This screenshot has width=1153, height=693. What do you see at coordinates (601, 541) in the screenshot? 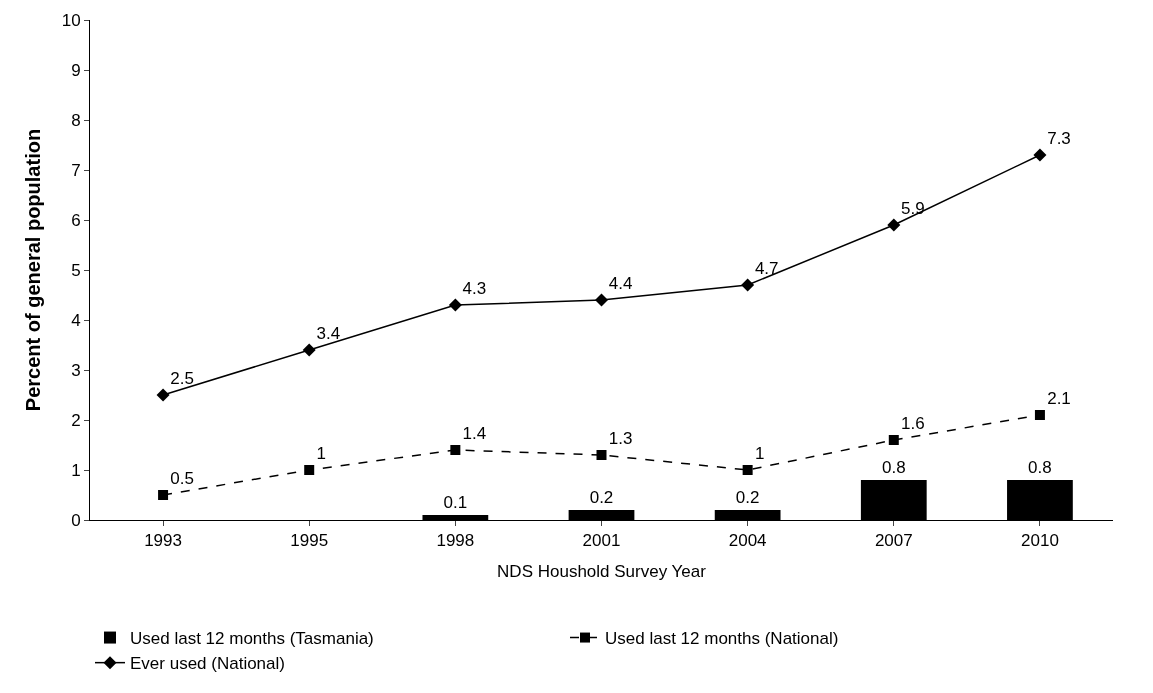
I see `x-tick-label: 2001` at bounding box center [601, 541].